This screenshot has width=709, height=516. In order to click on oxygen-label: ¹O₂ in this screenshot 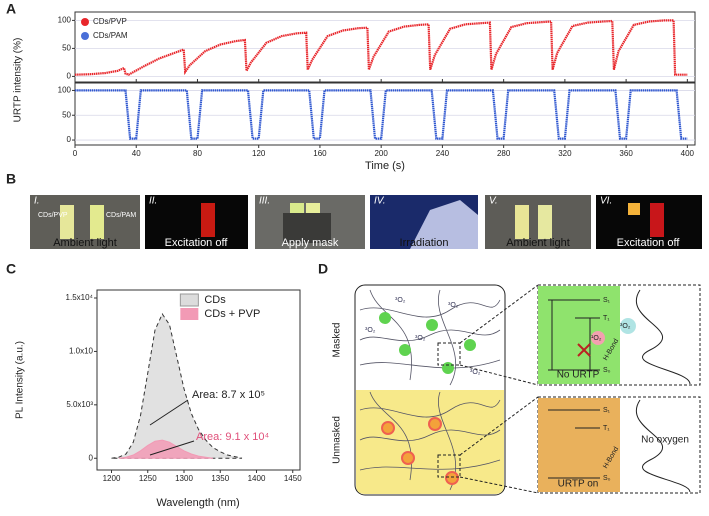, I will do `click(596, 338)`.